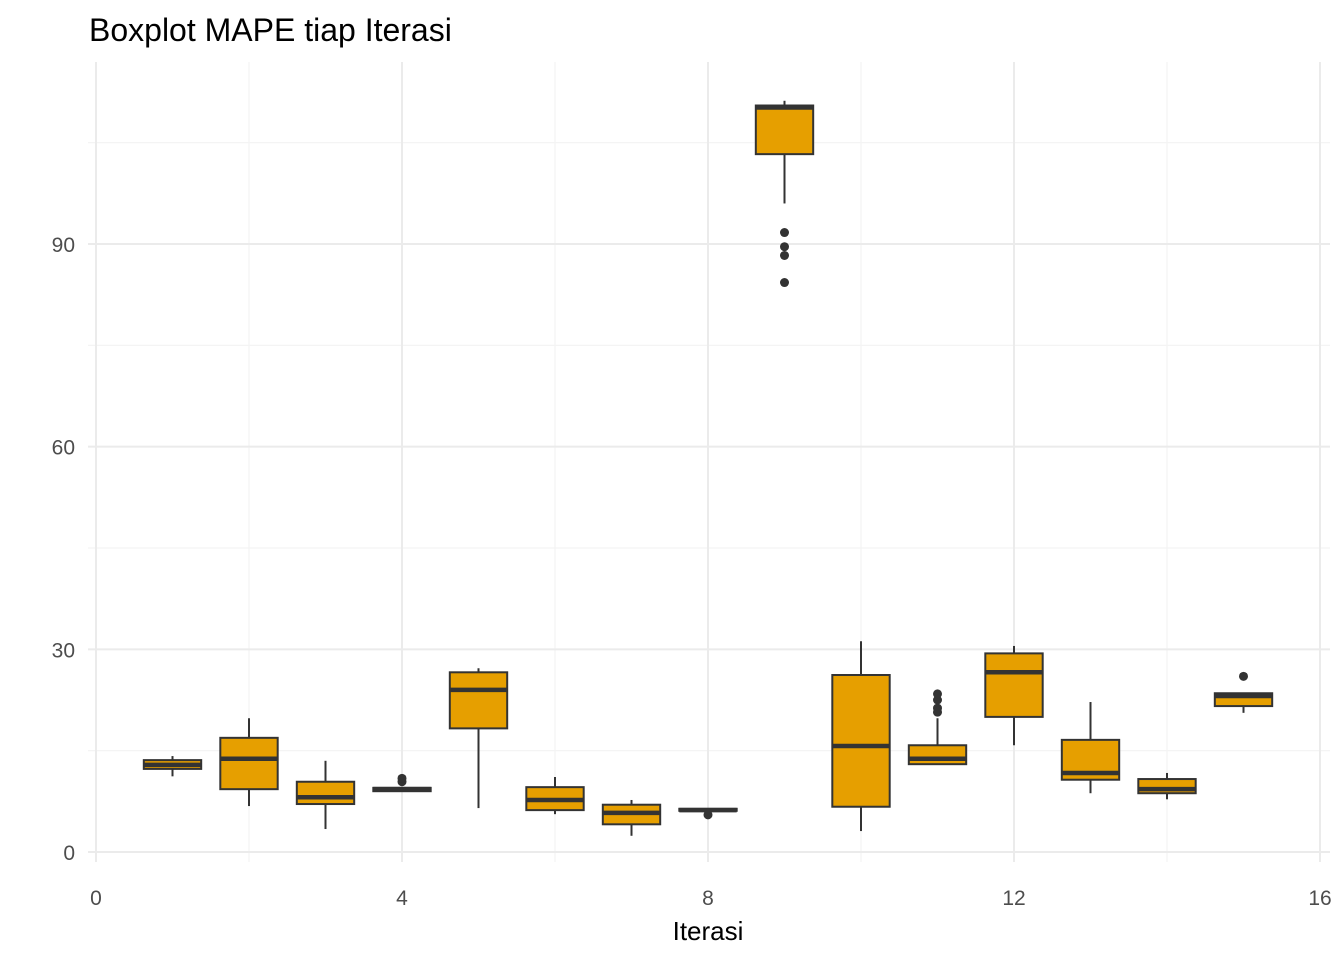 The image size is (1344, 960). Describe the element at coordinates (1319, 898) in the screenshot. I see `x-tick-label: 16` at that location.